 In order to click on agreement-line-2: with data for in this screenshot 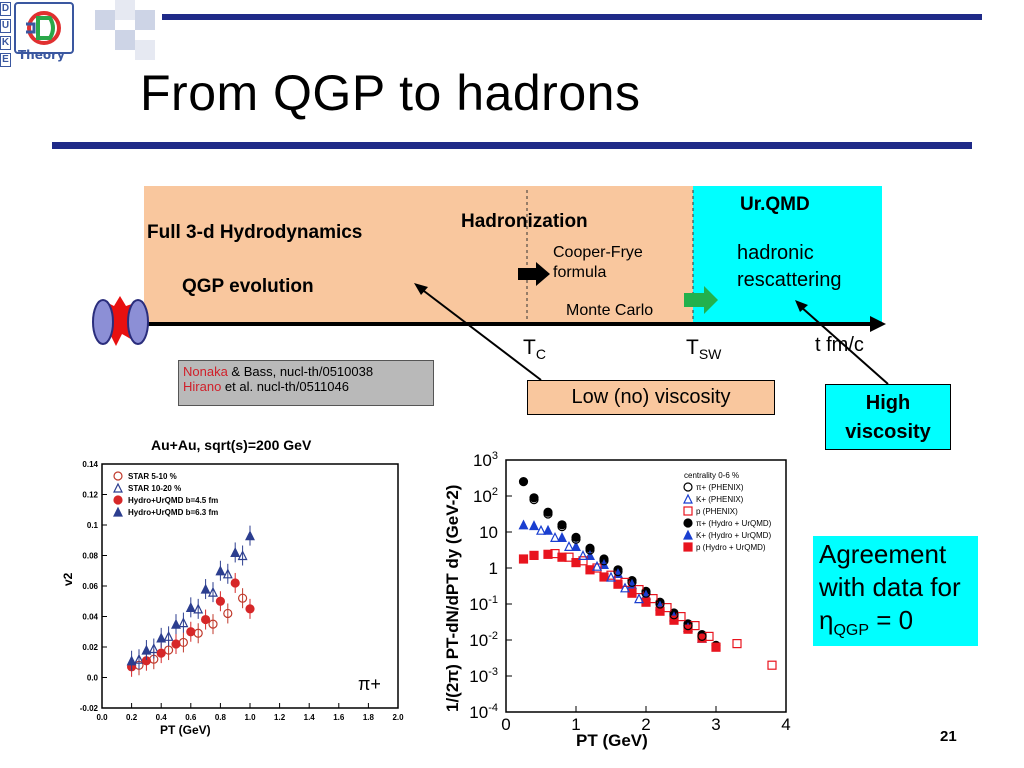, I will do `click(890, 587)`.